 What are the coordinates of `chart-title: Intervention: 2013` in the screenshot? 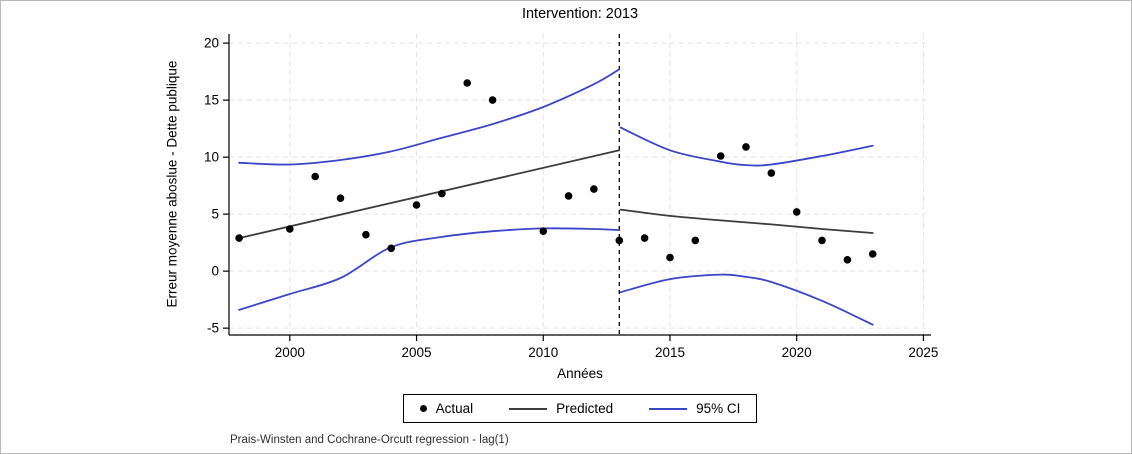 It's located at (580, 14).